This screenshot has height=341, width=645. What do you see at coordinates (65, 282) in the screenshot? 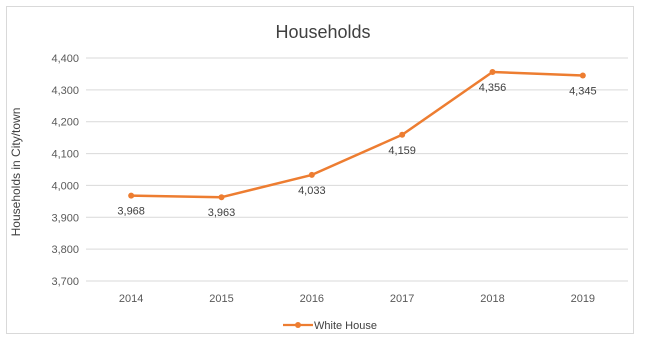
I see `y-tick-label: 3,700` at bounding box center [65, 282].